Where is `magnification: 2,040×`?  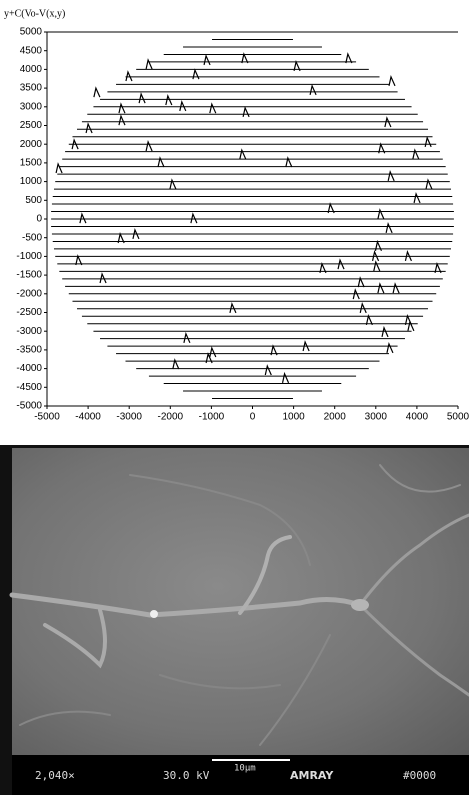
magnification: 2,040× is located at coordinates (55, 775).